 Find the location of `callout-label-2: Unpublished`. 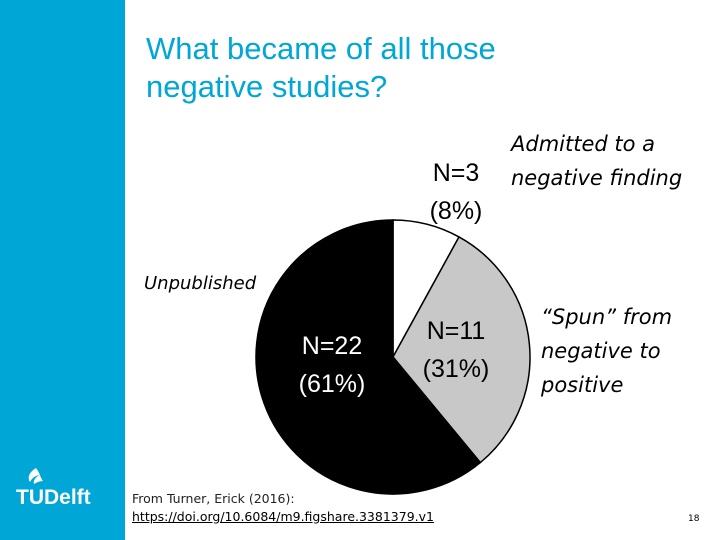

callout-label-2: Unpublished is located at coordinates (200, 283).